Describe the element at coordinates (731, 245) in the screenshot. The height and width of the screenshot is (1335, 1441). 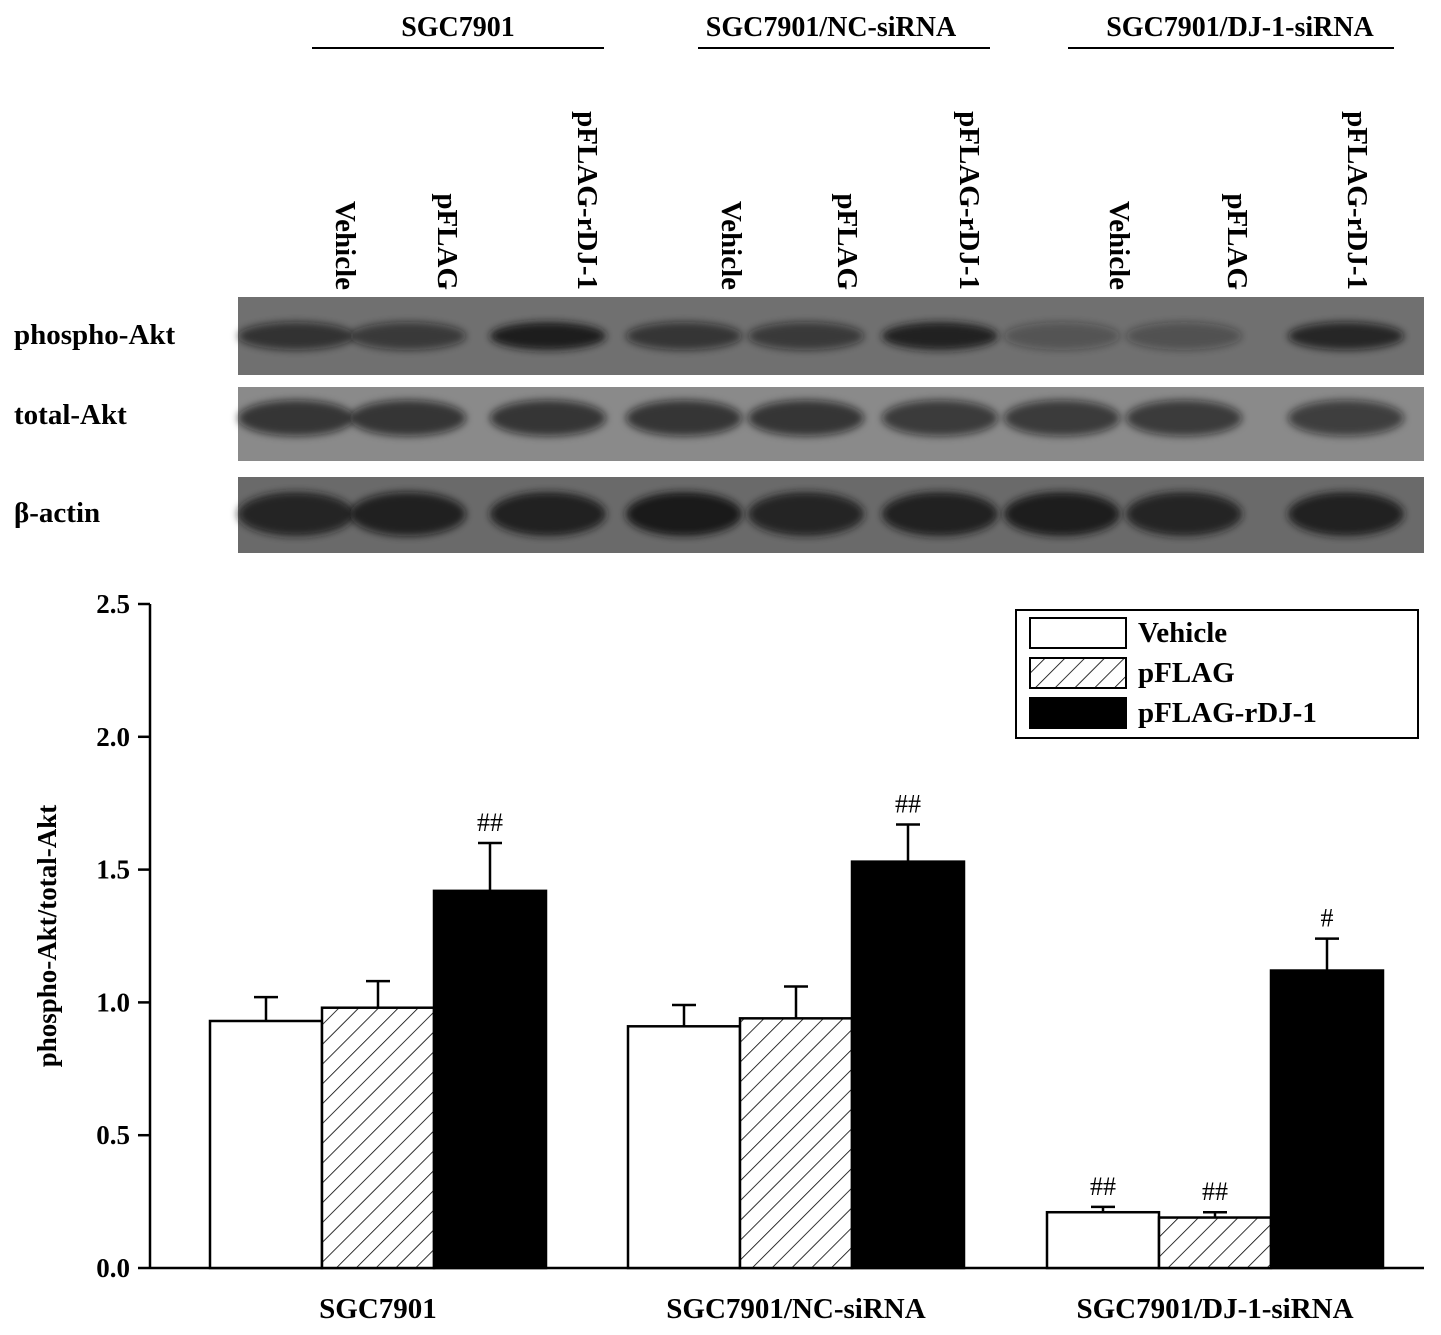
I see `lane-label-4: Vehicle` at that location.